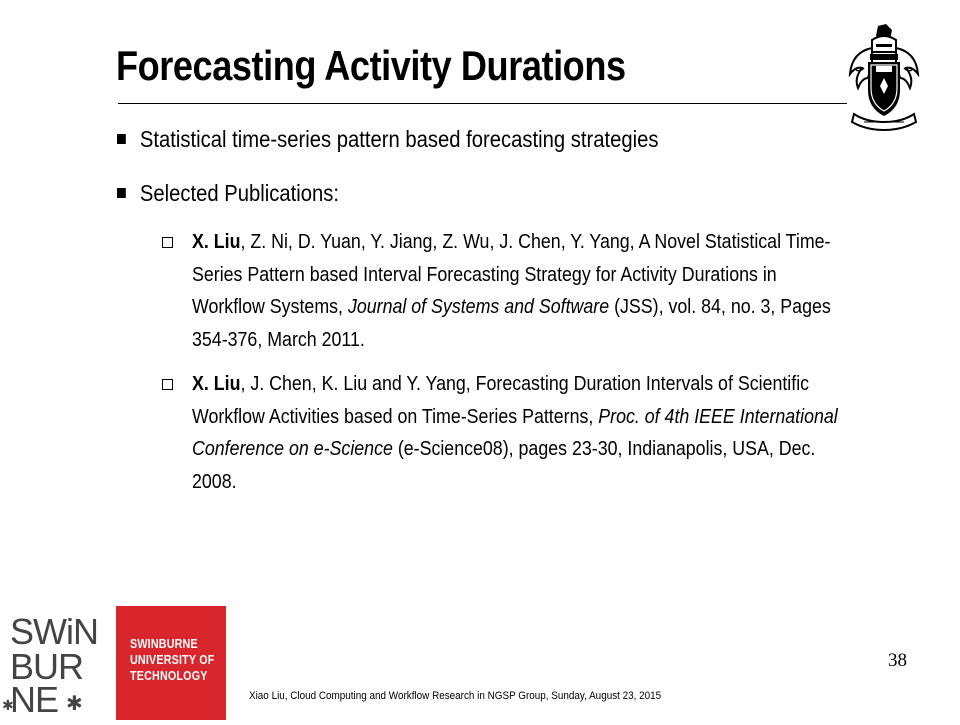 The image size is (960, 725). I want to click on page-number: 38, so click(897, 660).